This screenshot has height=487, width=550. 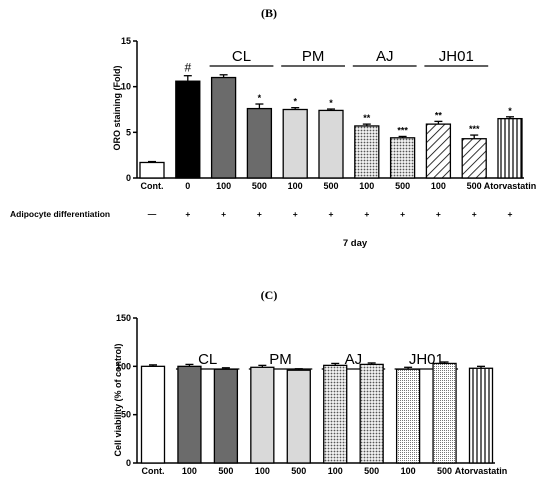 I want to click on condition-marks: — + + + + + + + + + +, so click(x=330, y=214).